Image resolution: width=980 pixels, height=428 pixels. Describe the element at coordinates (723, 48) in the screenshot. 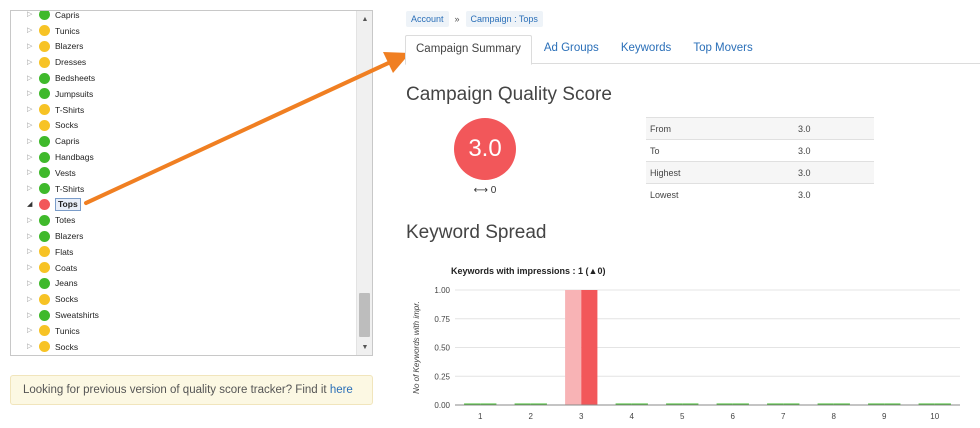

I see `tab-top-movers: Top Movers` at that location.